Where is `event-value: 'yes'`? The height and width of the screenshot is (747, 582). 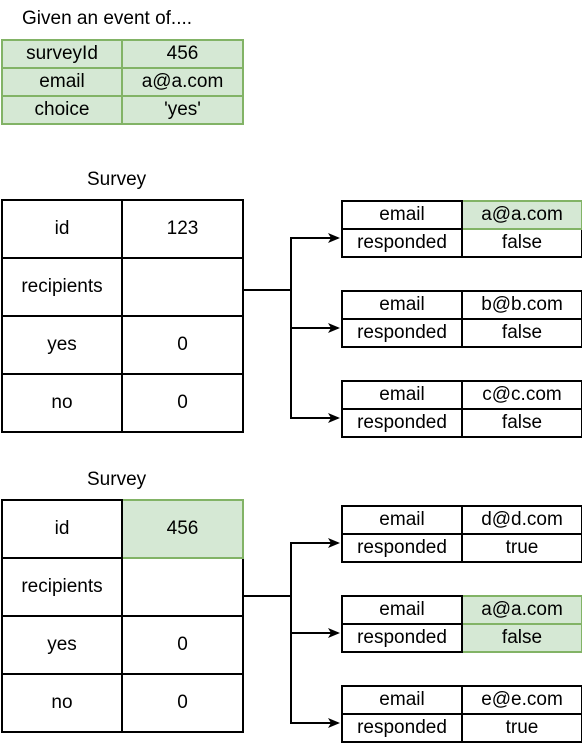 event-value: 'yes' is located at coordinates (182, 110).